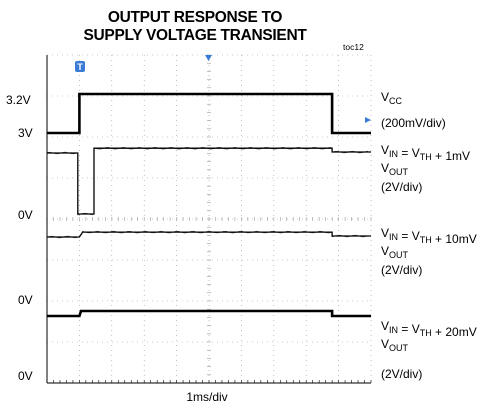  What do you see at coordinates (393, 330) in the screenshot?
I see `label-ch4-condition-part: IN` at bounding box center [393, 330].